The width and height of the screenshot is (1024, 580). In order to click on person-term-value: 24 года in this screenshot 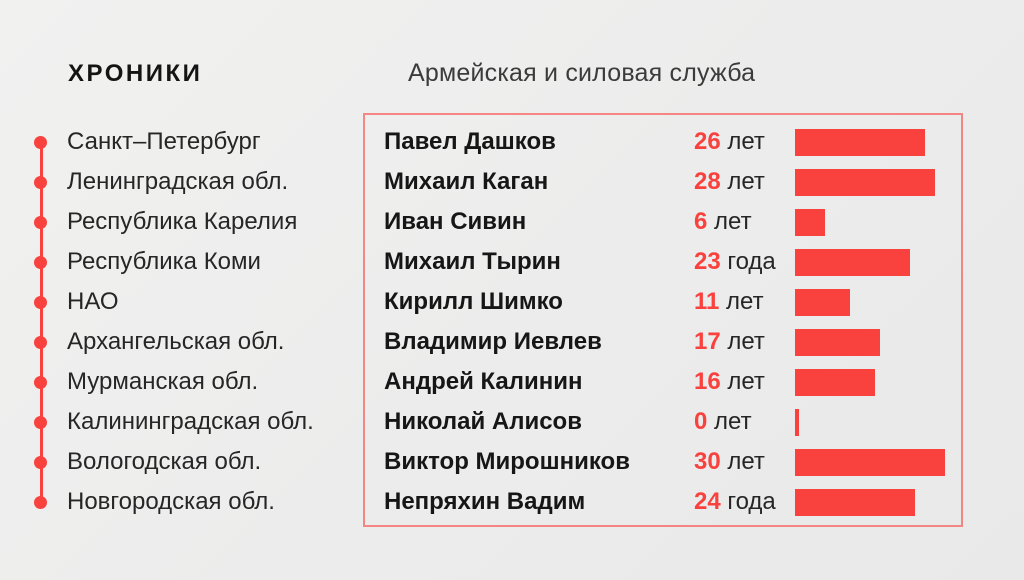, I will do `click(744, 502)`.